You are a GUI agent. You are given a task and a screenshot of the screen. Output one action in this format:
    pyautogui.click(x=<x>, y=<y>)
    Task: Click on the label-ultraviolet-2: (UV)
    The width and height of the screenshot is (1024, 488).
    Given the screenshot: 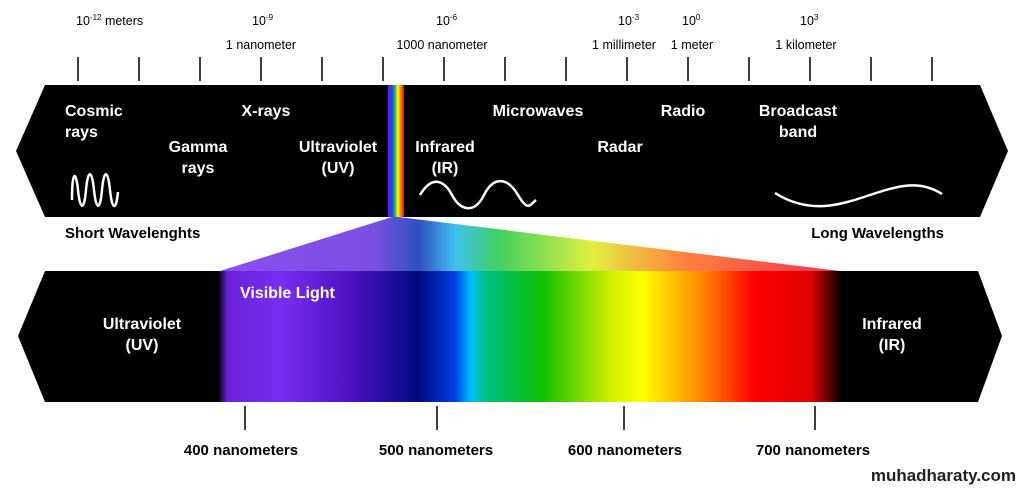 What is the action you would take?
    pyautogui.click(x=338, y=168)
    